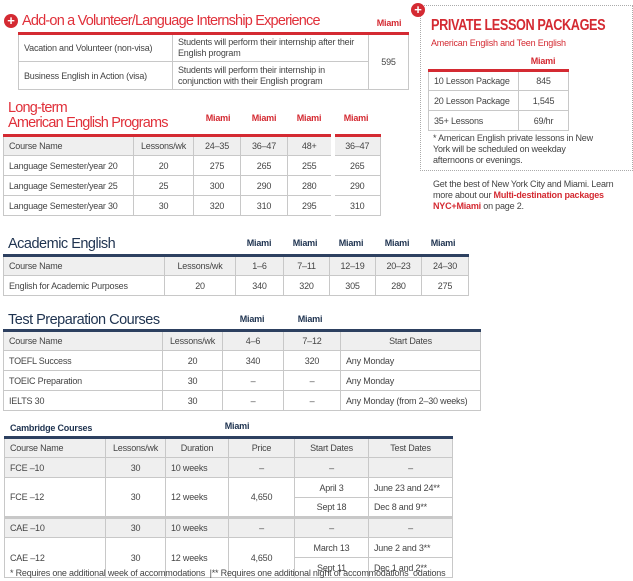  Describe the element at coordinates (217, 145) in the screenshot. I see `cell: 24–35` at that location.